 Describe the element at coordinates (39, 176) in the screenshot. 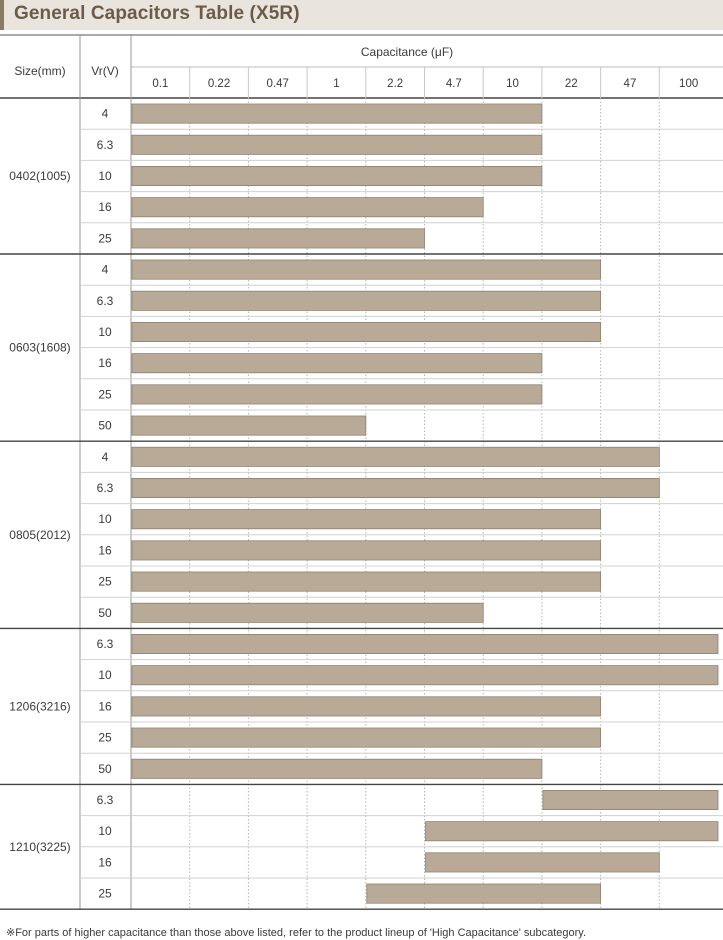

I see `size-label: 0402(1005)` at that location.